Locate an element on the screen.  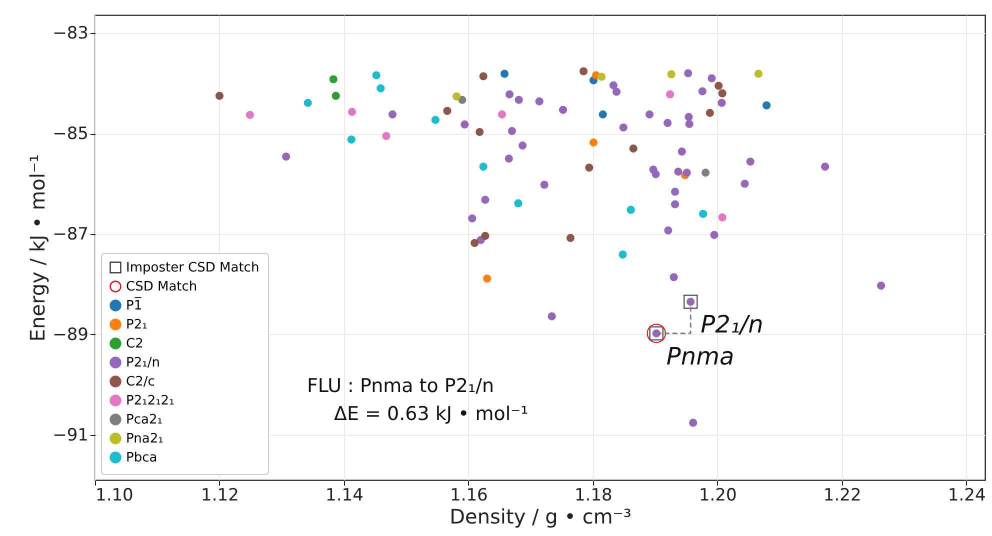
legend-label: Pca2₁ is located at coordinates (144, 420).